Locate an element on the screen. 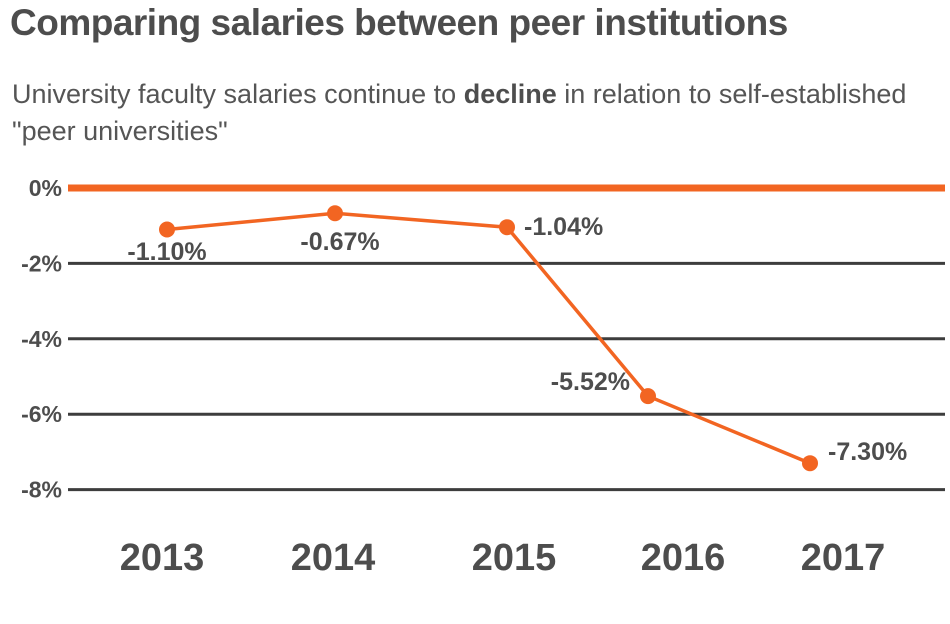  subtitle-text-start: University faculty salaries continue to is located at coordinates (238, 94).